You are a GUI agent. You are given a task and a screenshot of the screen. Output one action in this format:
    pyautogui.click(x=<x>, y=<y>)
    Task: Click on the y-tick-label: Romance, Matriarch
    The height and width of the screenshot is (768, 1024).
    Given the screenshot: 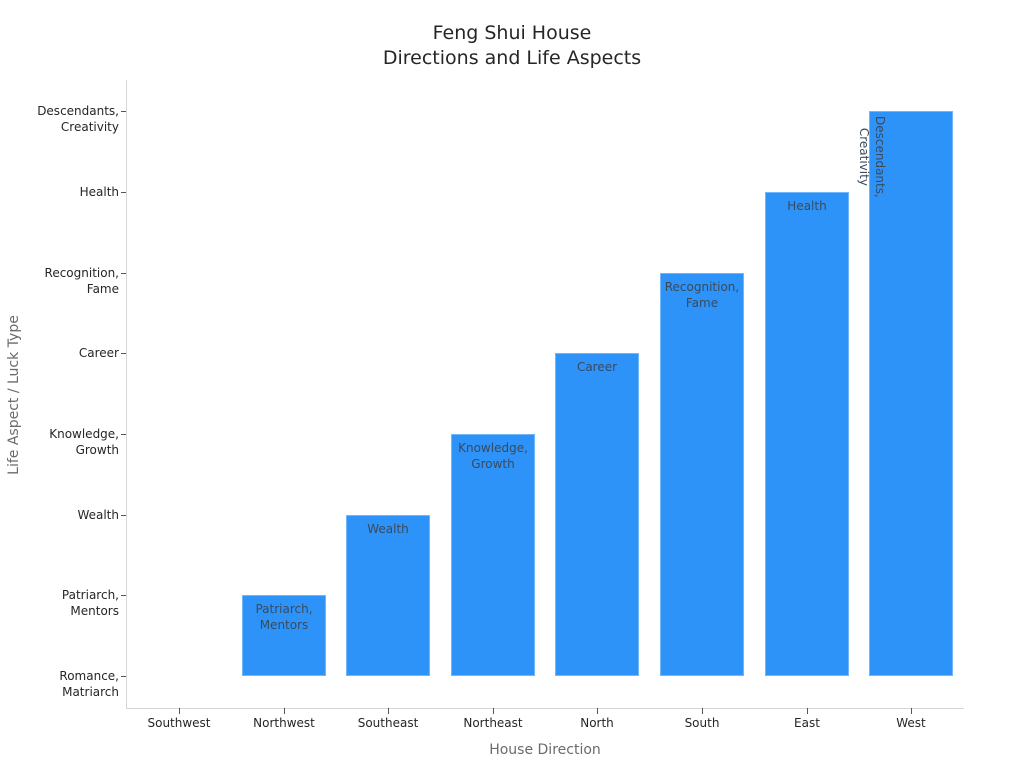 What is the action you would take?
    pyautogui.click(x=89, y=684)
    